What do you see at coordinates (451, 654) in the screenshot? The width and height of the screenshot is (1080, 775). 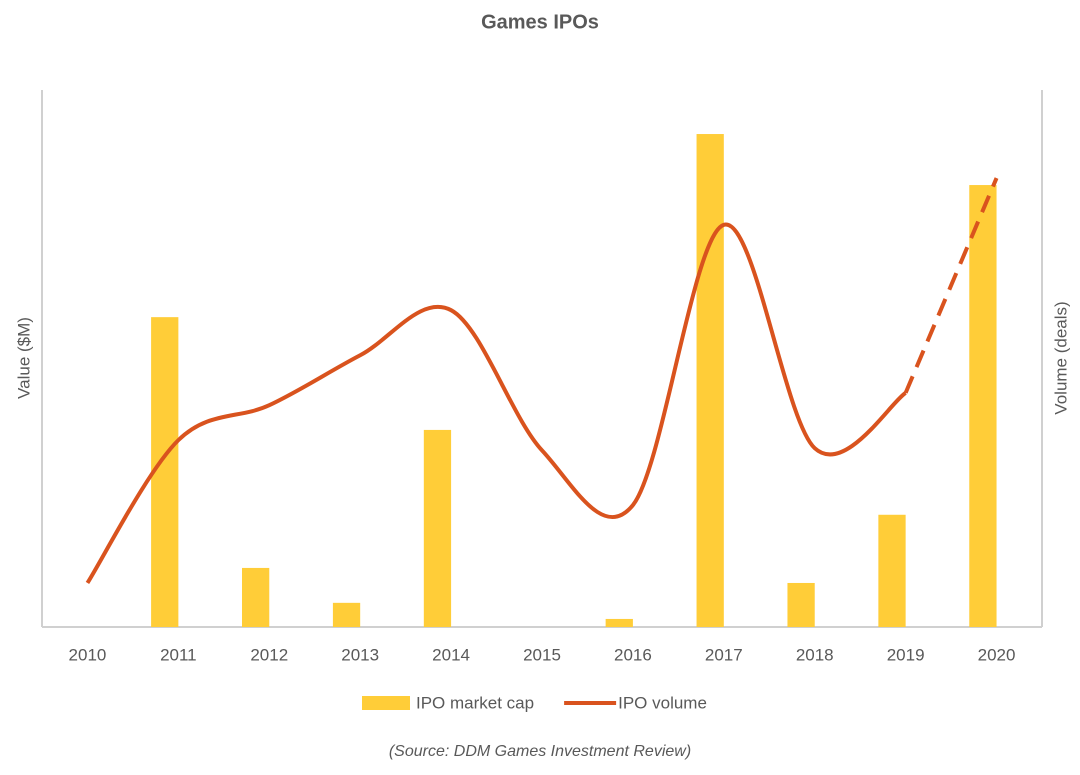 I see `x-tick-label: 2014` at bounding box center [451, 654].